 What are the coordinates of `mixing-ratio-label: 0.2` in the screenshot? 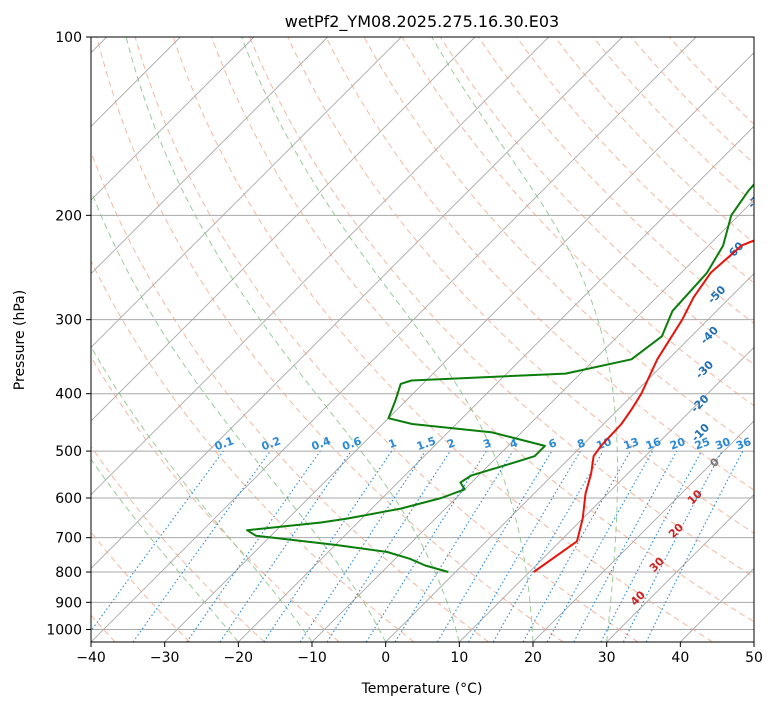 It's located at (271, 443).